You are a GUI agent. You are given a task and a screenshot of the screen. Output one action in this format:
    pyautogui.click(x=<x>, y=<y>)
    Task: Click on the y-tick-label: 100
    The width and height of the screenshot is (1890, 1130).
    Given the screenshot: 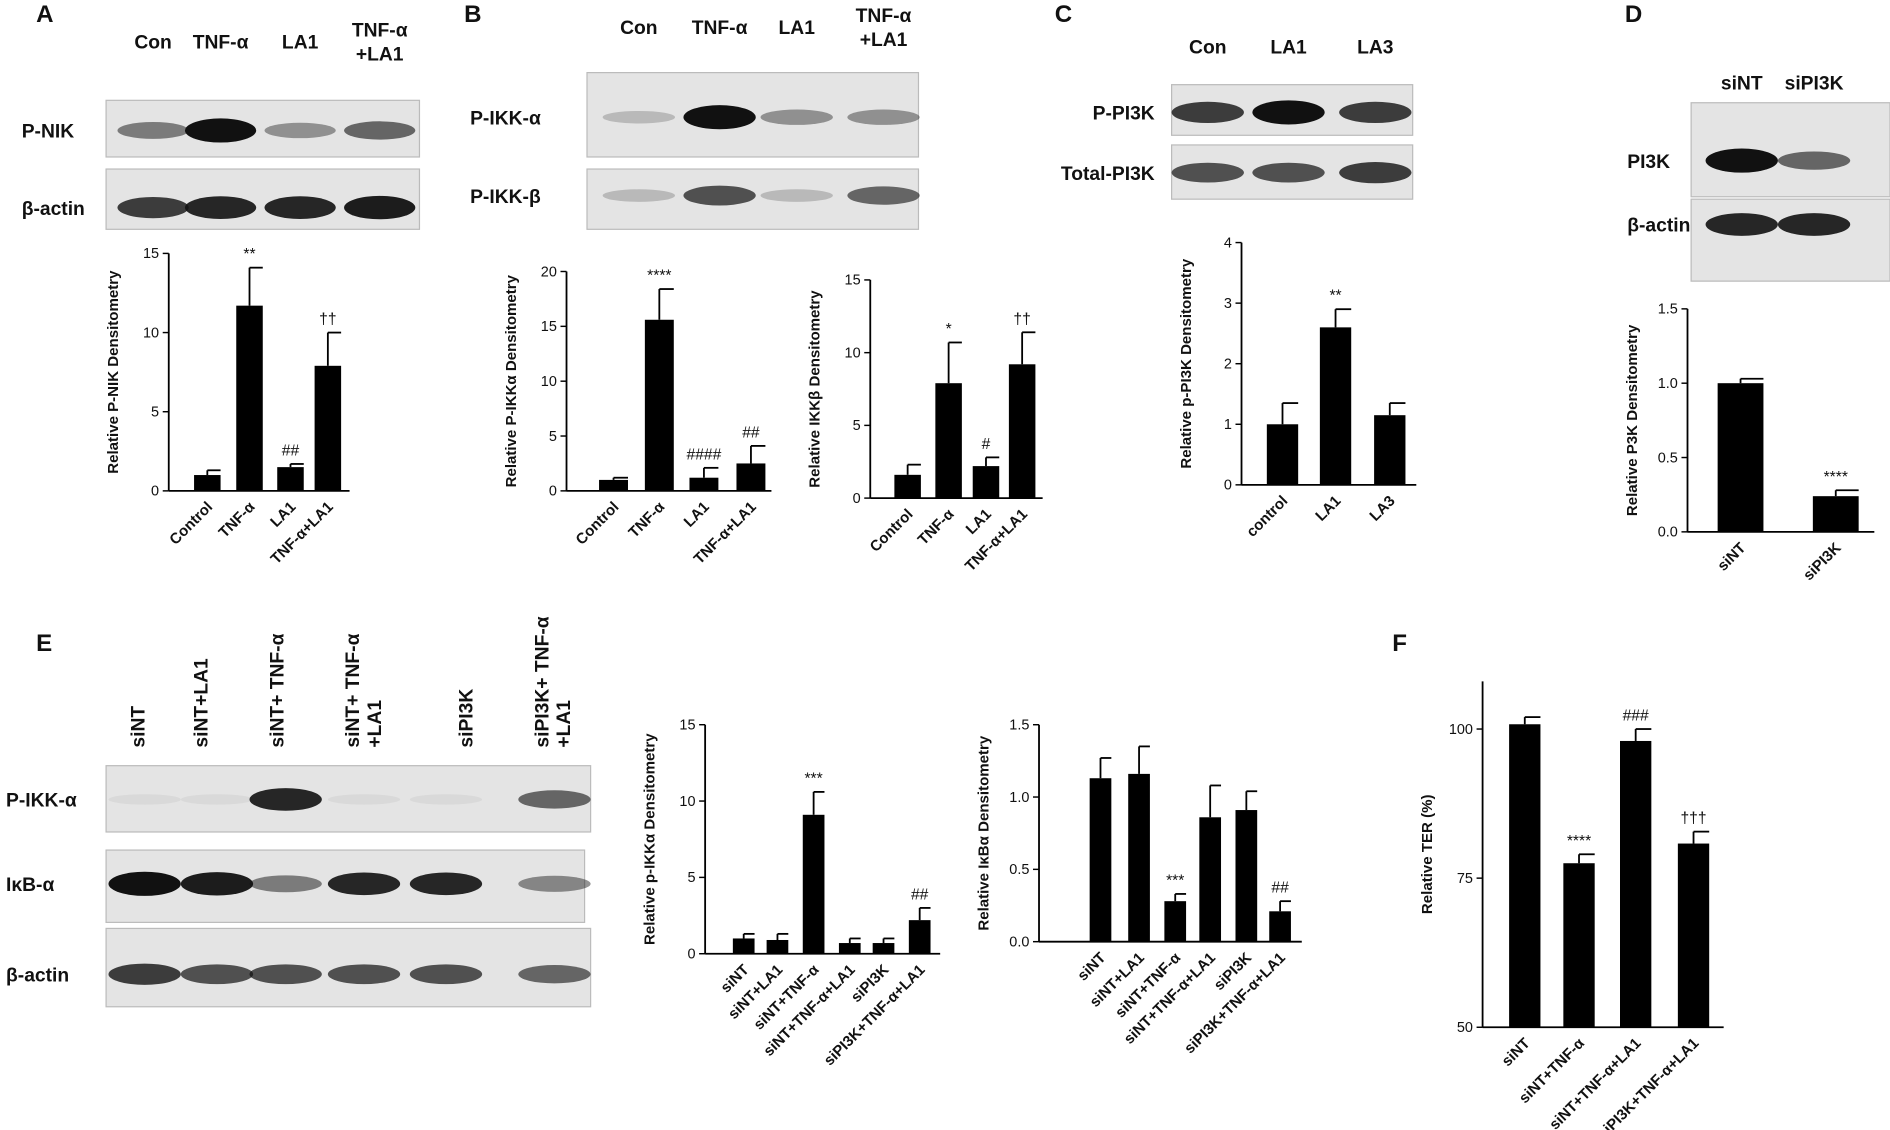 What is the action you would take?
    pyautogui.click(x=1461, y=730)
    